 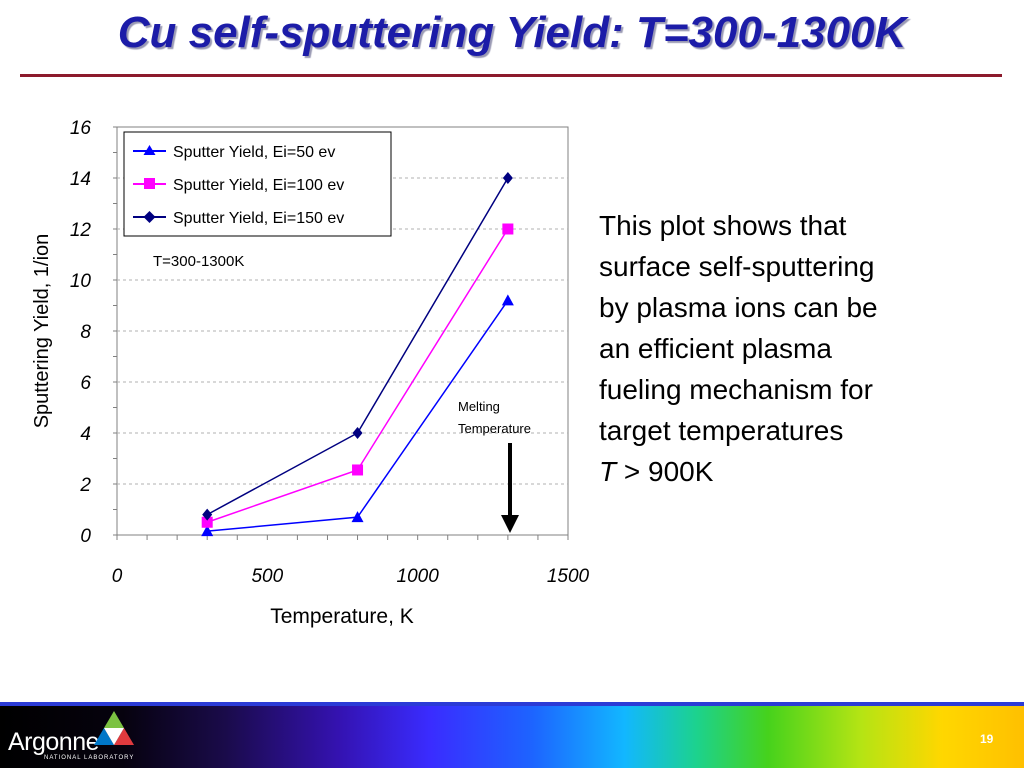 What do you see at coordinates (568, 576) in the screenshot?
I see `x-tick-label: 1500` at bounding box center [568, 576].